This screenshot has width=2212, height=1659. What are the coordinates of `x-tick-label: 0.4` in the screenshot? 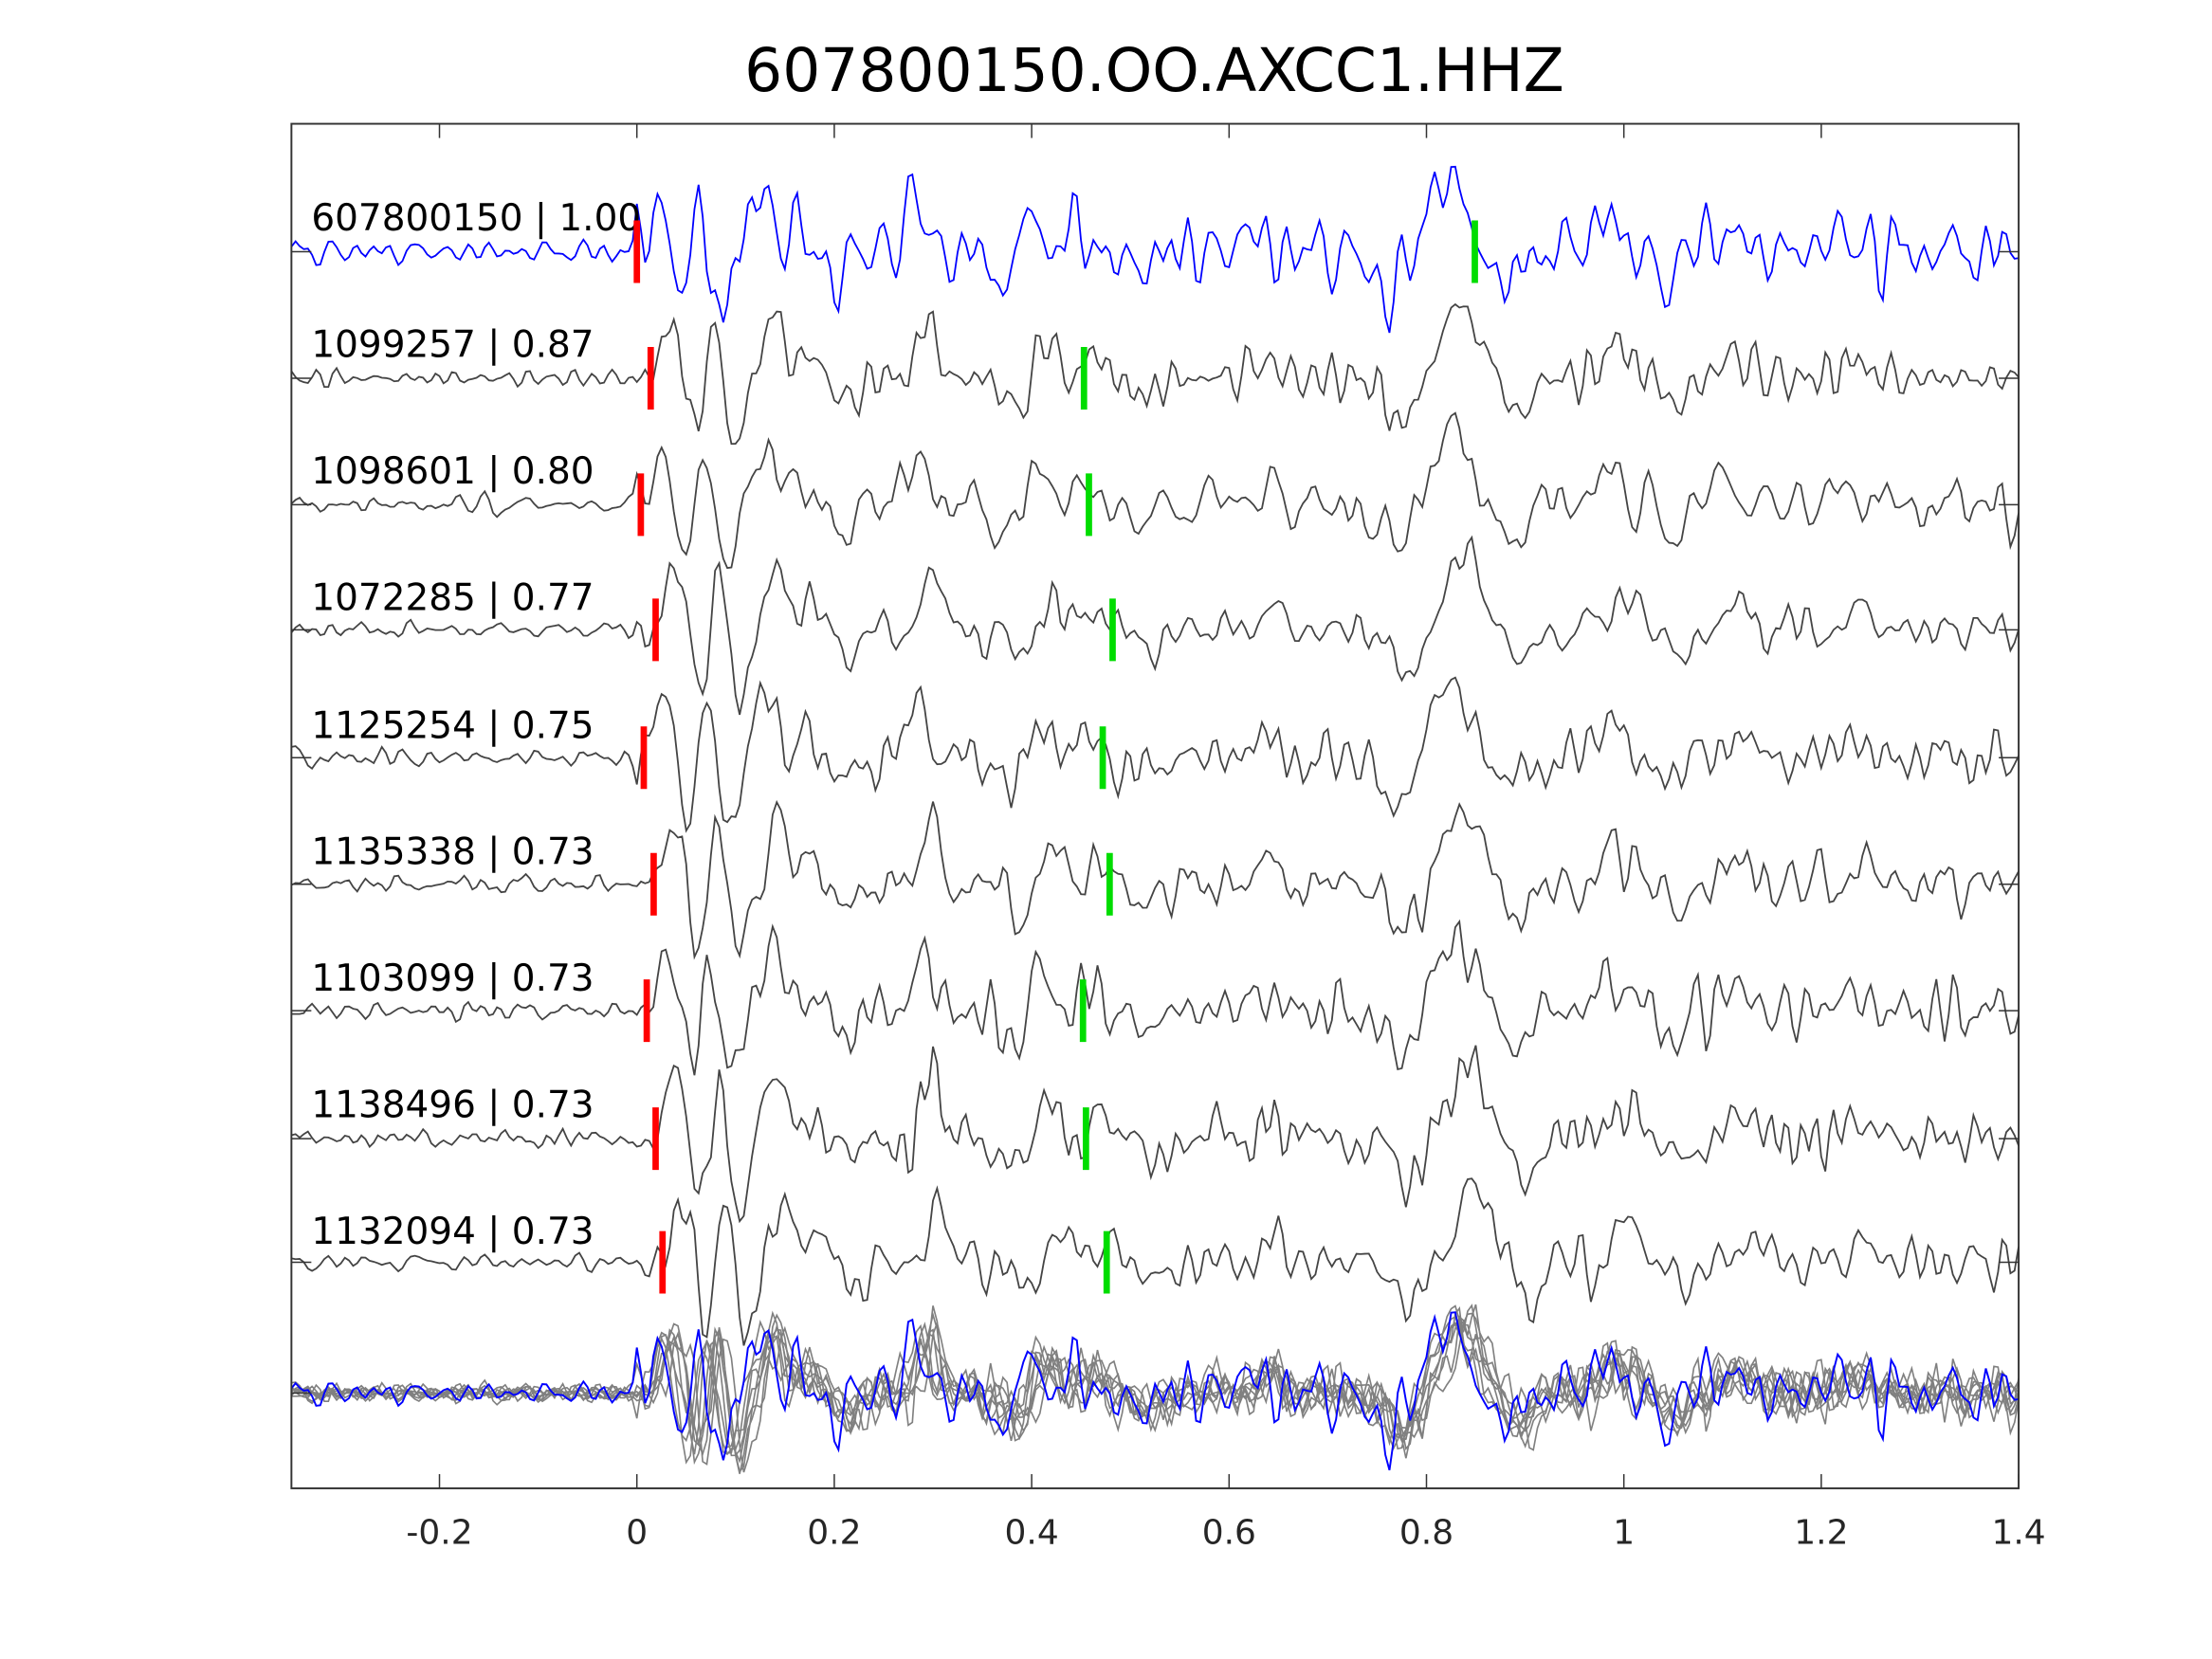 It's located at (1032, 1532).